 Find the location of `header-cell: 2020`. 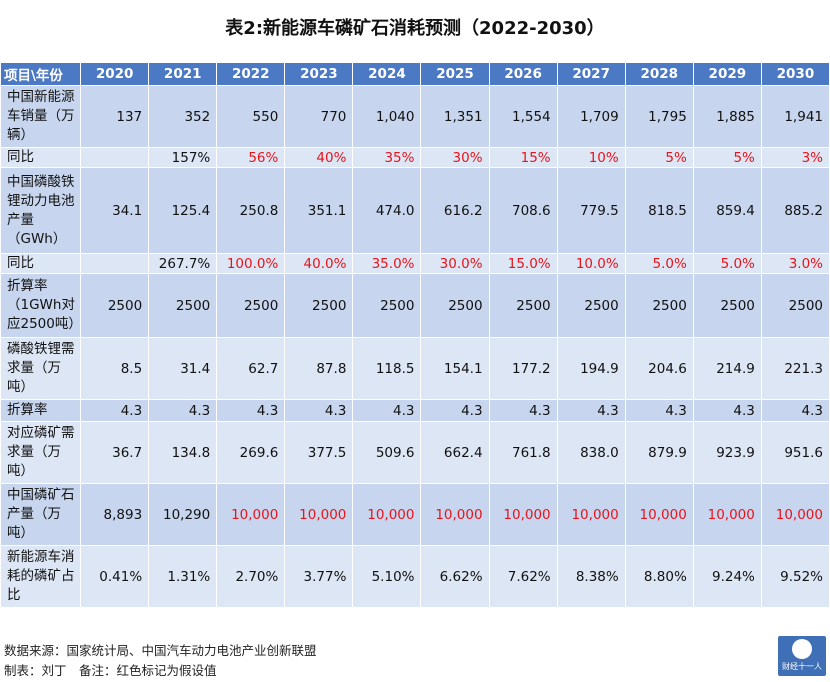

header-cell: 2020 is located at coordinates (115, 74).